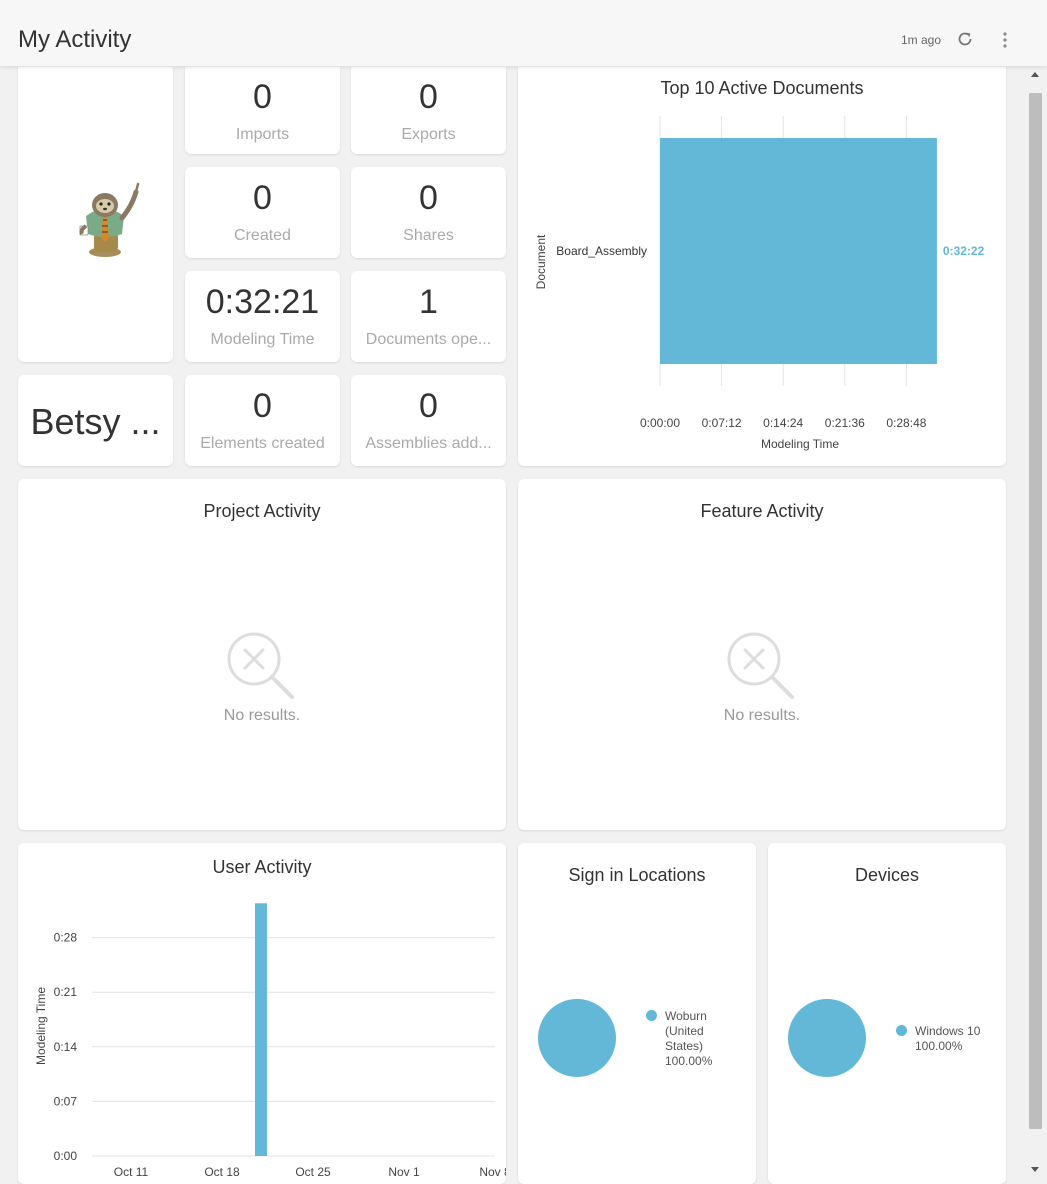 The height and width of the screenshot is (1184, 1047). I want to click on stat-label: Modeling Time, so click(262, 339).